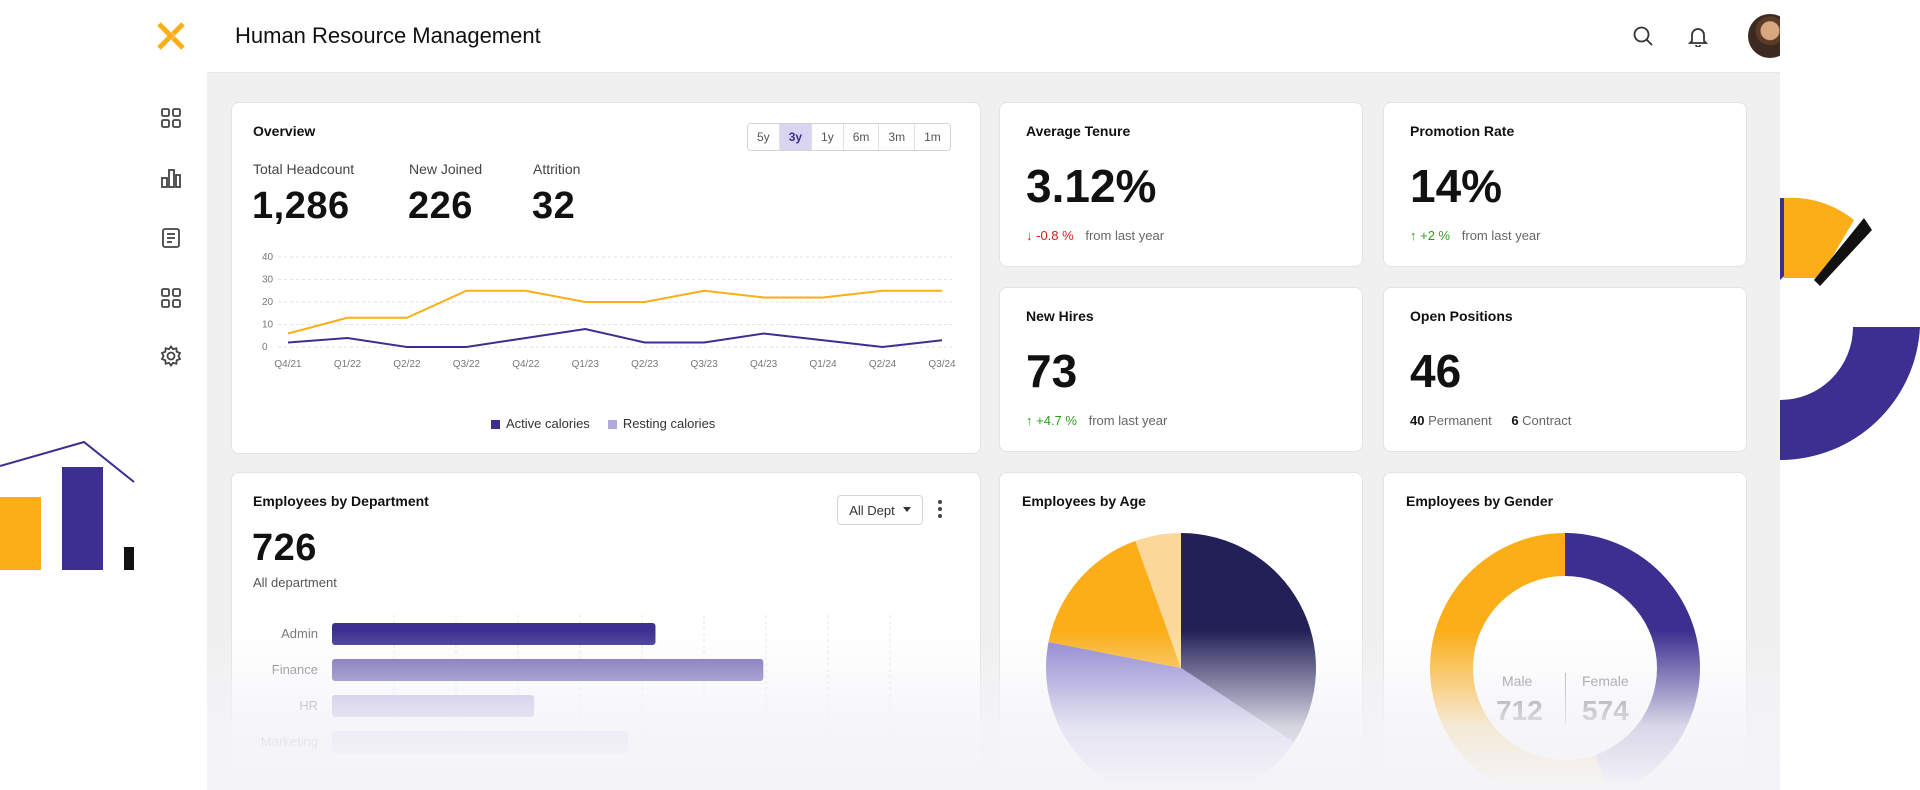 This screenshot has width=1920, height=790. I want to click on x-tick-label: Q1/23, so click(586, 364).